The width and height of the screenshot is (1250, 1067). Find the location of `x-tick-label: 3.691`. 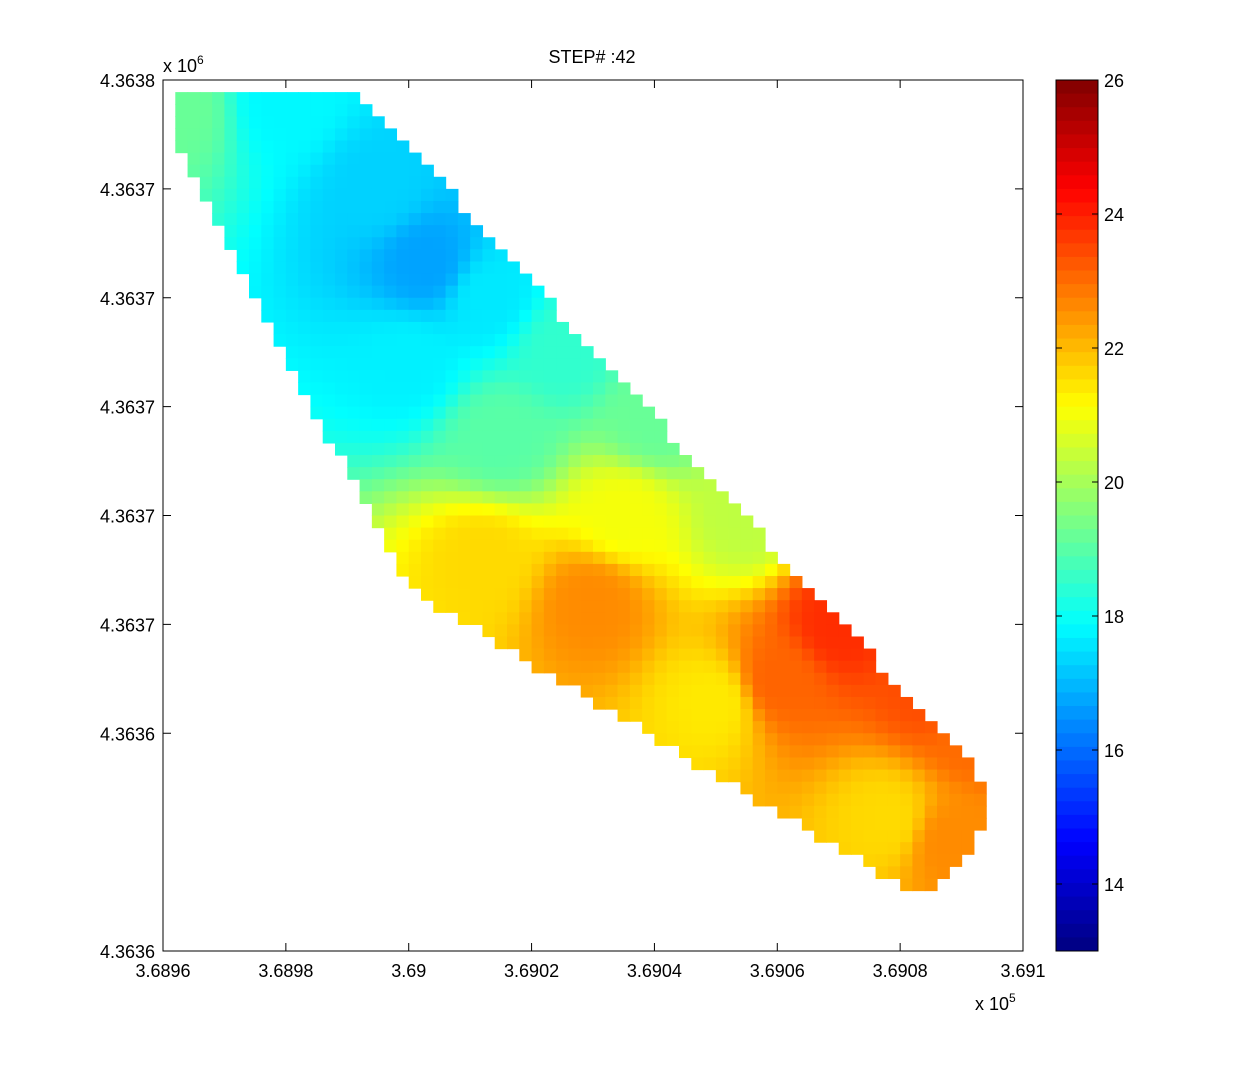

x-tick-label: 3.691 is located at coordinates (1022, 971).